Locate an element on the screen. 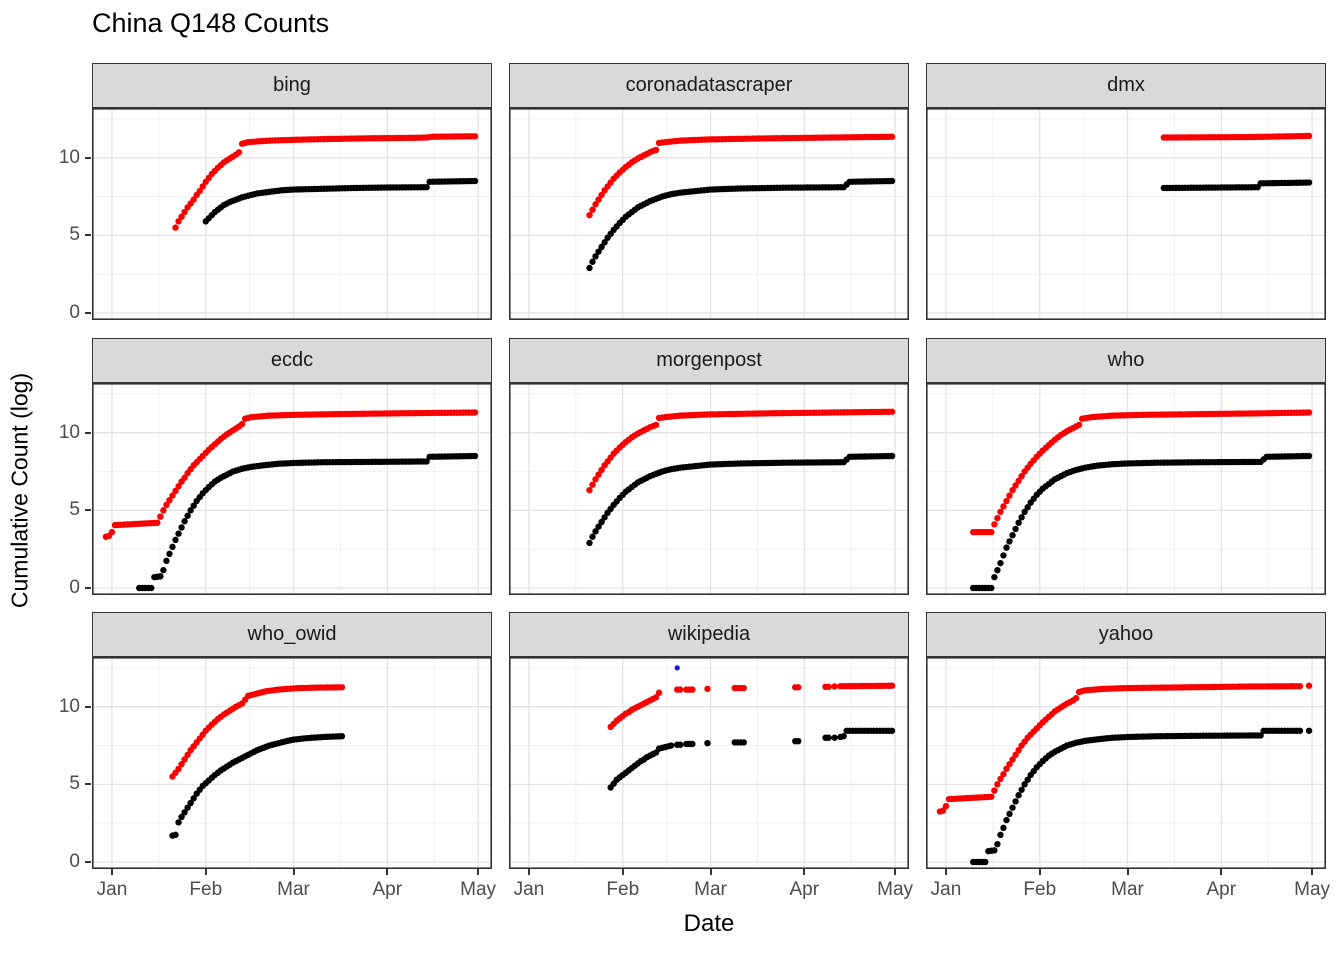 Image resolution: width=1344 pixels, height=960 pixels. facet-panel-coronadatascraper is located at coordinates (709, 214).